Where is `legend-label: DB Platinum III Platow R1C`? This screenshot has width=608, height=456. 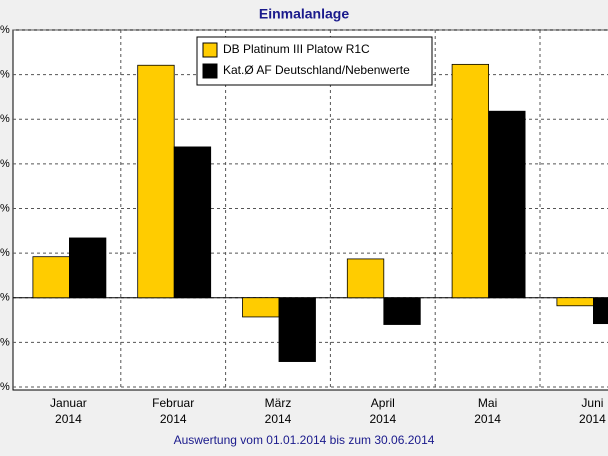
legend-label: DB Platinum III Platow R1C is located at coordinates (296, 49).